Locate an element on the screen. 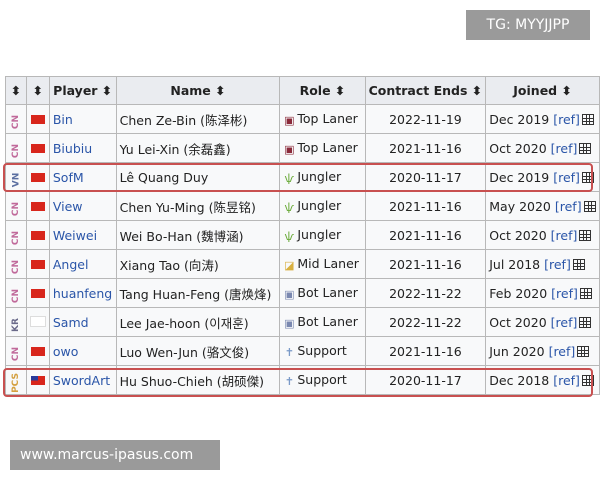  support-icon: ✝ is located at coordinates (289, 352).